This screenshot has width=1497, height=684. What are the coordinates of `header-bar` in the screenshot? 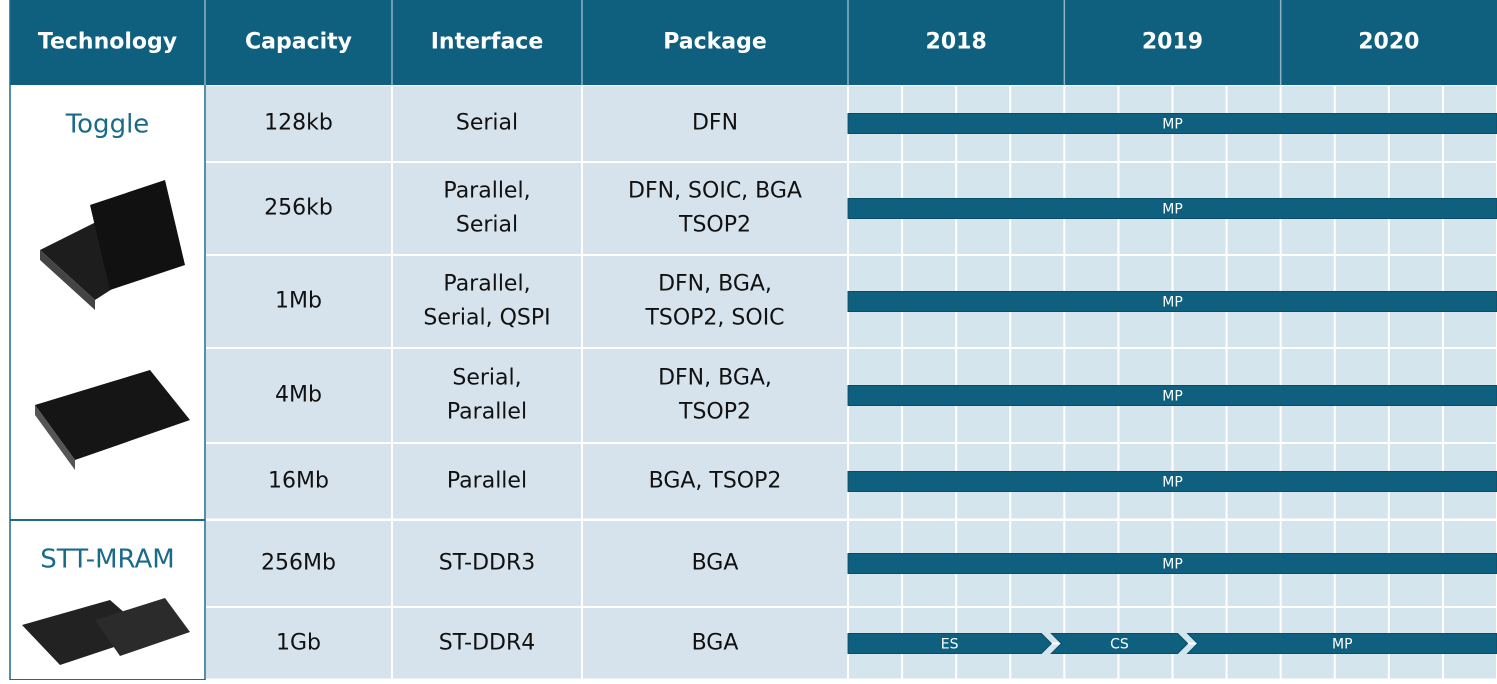 It's located at (753, 42).